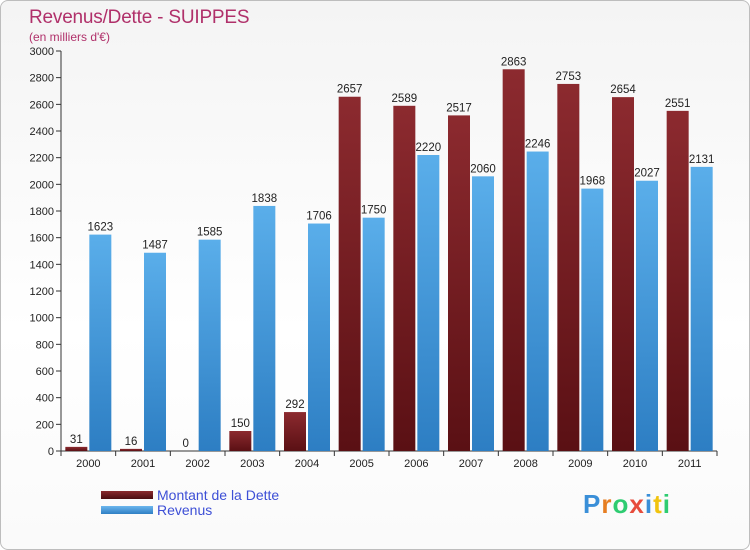 This screenshot has width=750, height=550. Describe the element at coordinates (607, 504) in the screenshot. I see `logo-letter: r` at that location.